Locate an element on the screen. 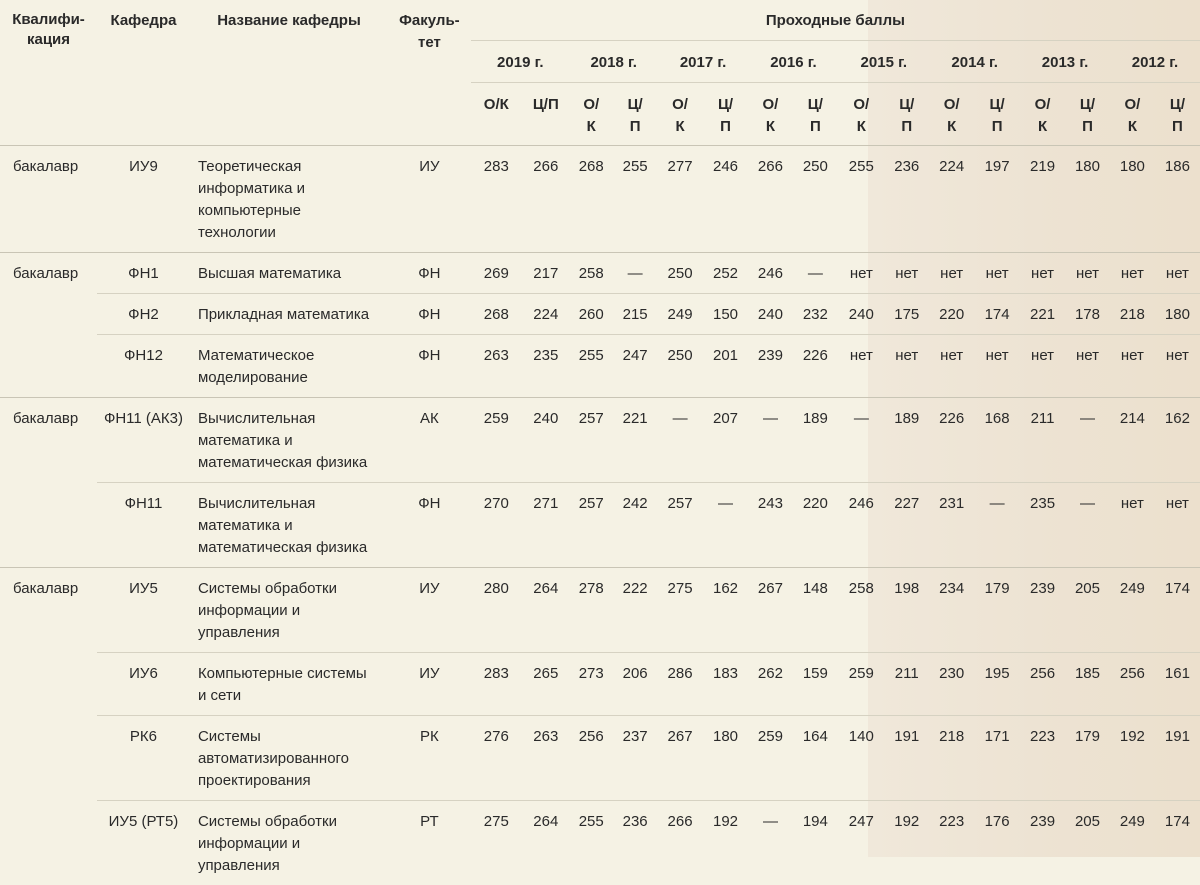 The height and width of the screenshot is (885, 1200). score-cell: 205 is located at coordinates (1087, 842).